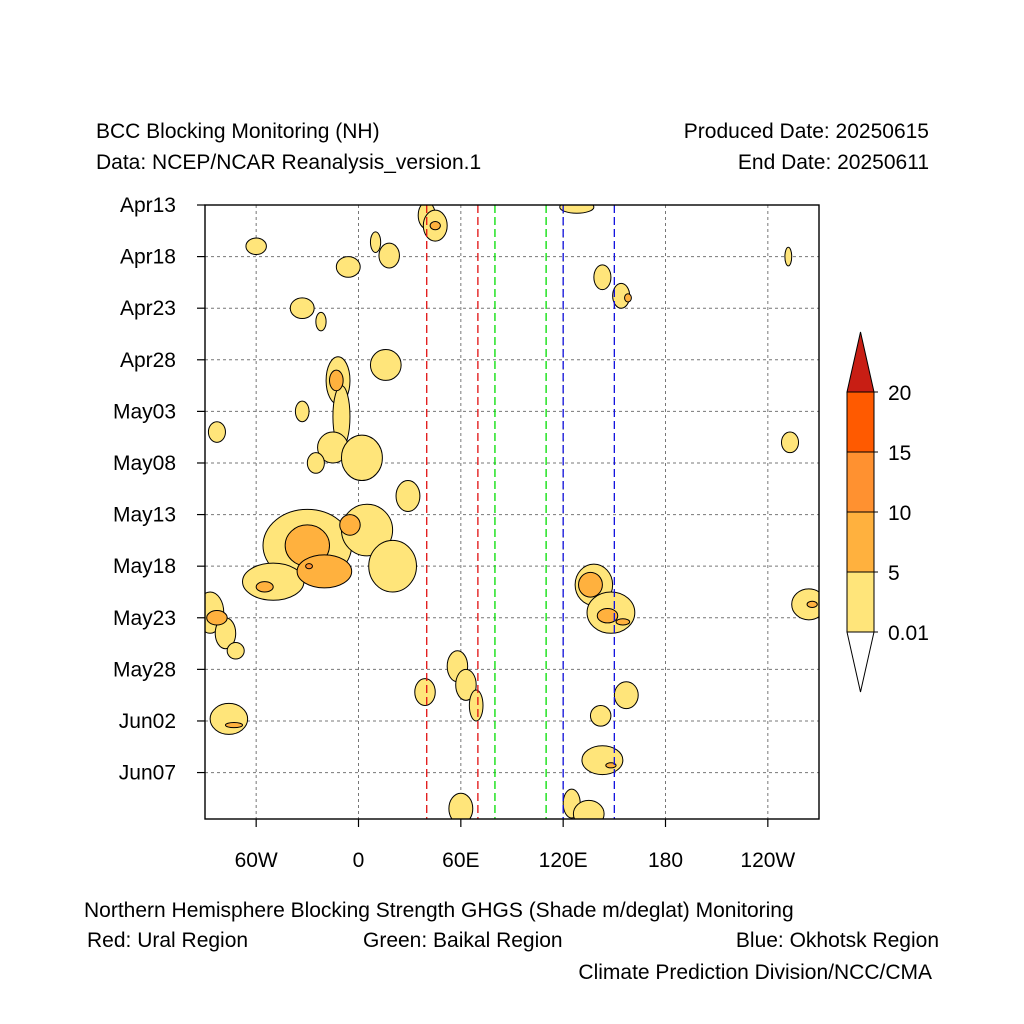 The width and height of the screenshot is (1024, 1024). I want to click on legend-red-label: Red: Ural Region, so click(168, 940).